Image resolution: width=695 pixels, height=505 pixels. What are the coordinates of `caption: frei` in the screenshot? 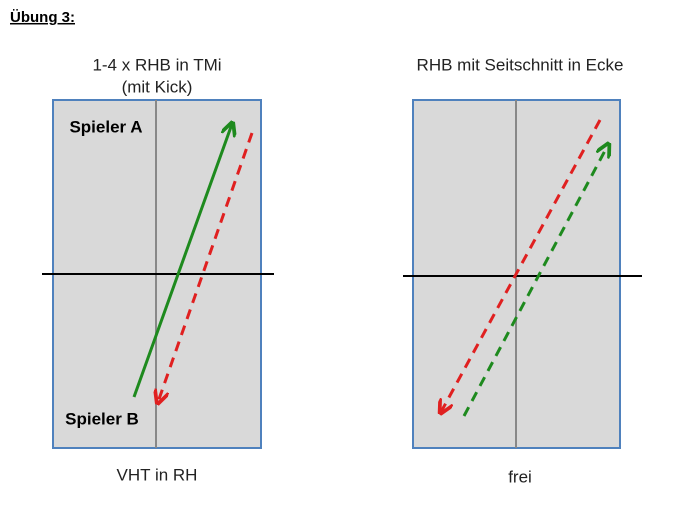 It's located at (520, 476).